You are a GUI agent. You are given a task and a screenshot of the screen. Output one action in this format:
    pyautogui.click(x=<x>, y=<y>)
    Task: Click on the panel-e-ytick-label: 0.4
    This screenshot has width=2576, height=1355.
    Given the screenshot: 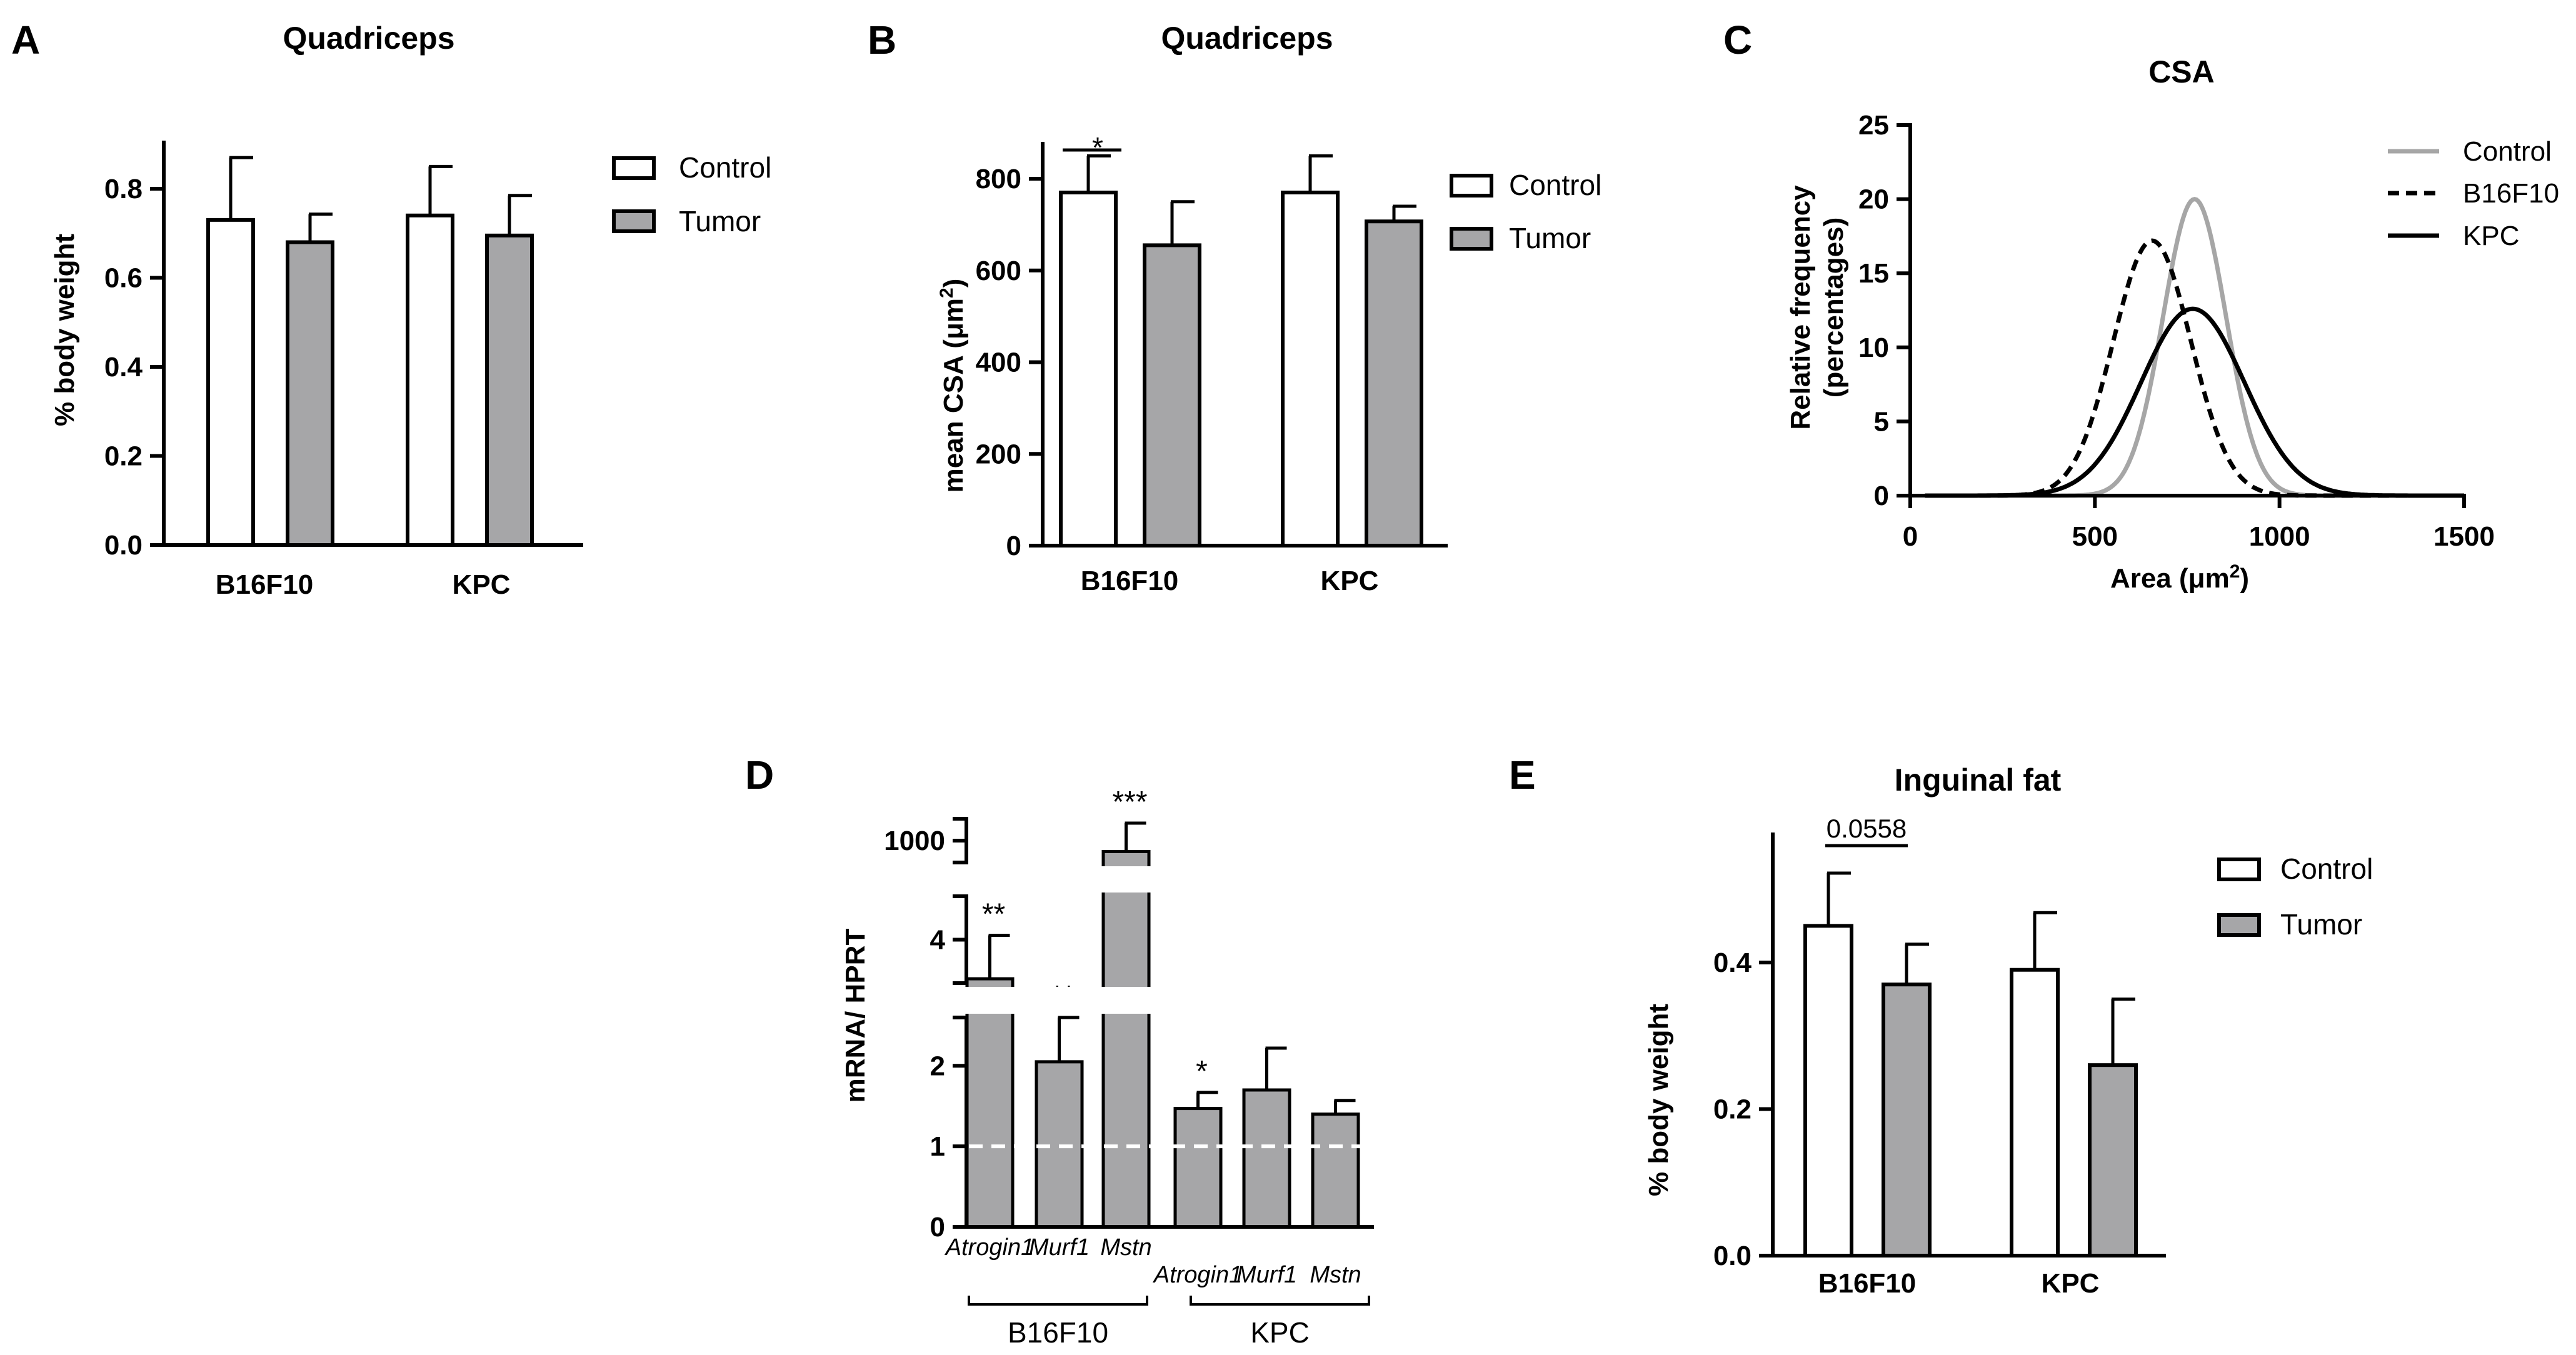 What is the action you would take?
    pyautogui.click(x=1732, y=963)
    